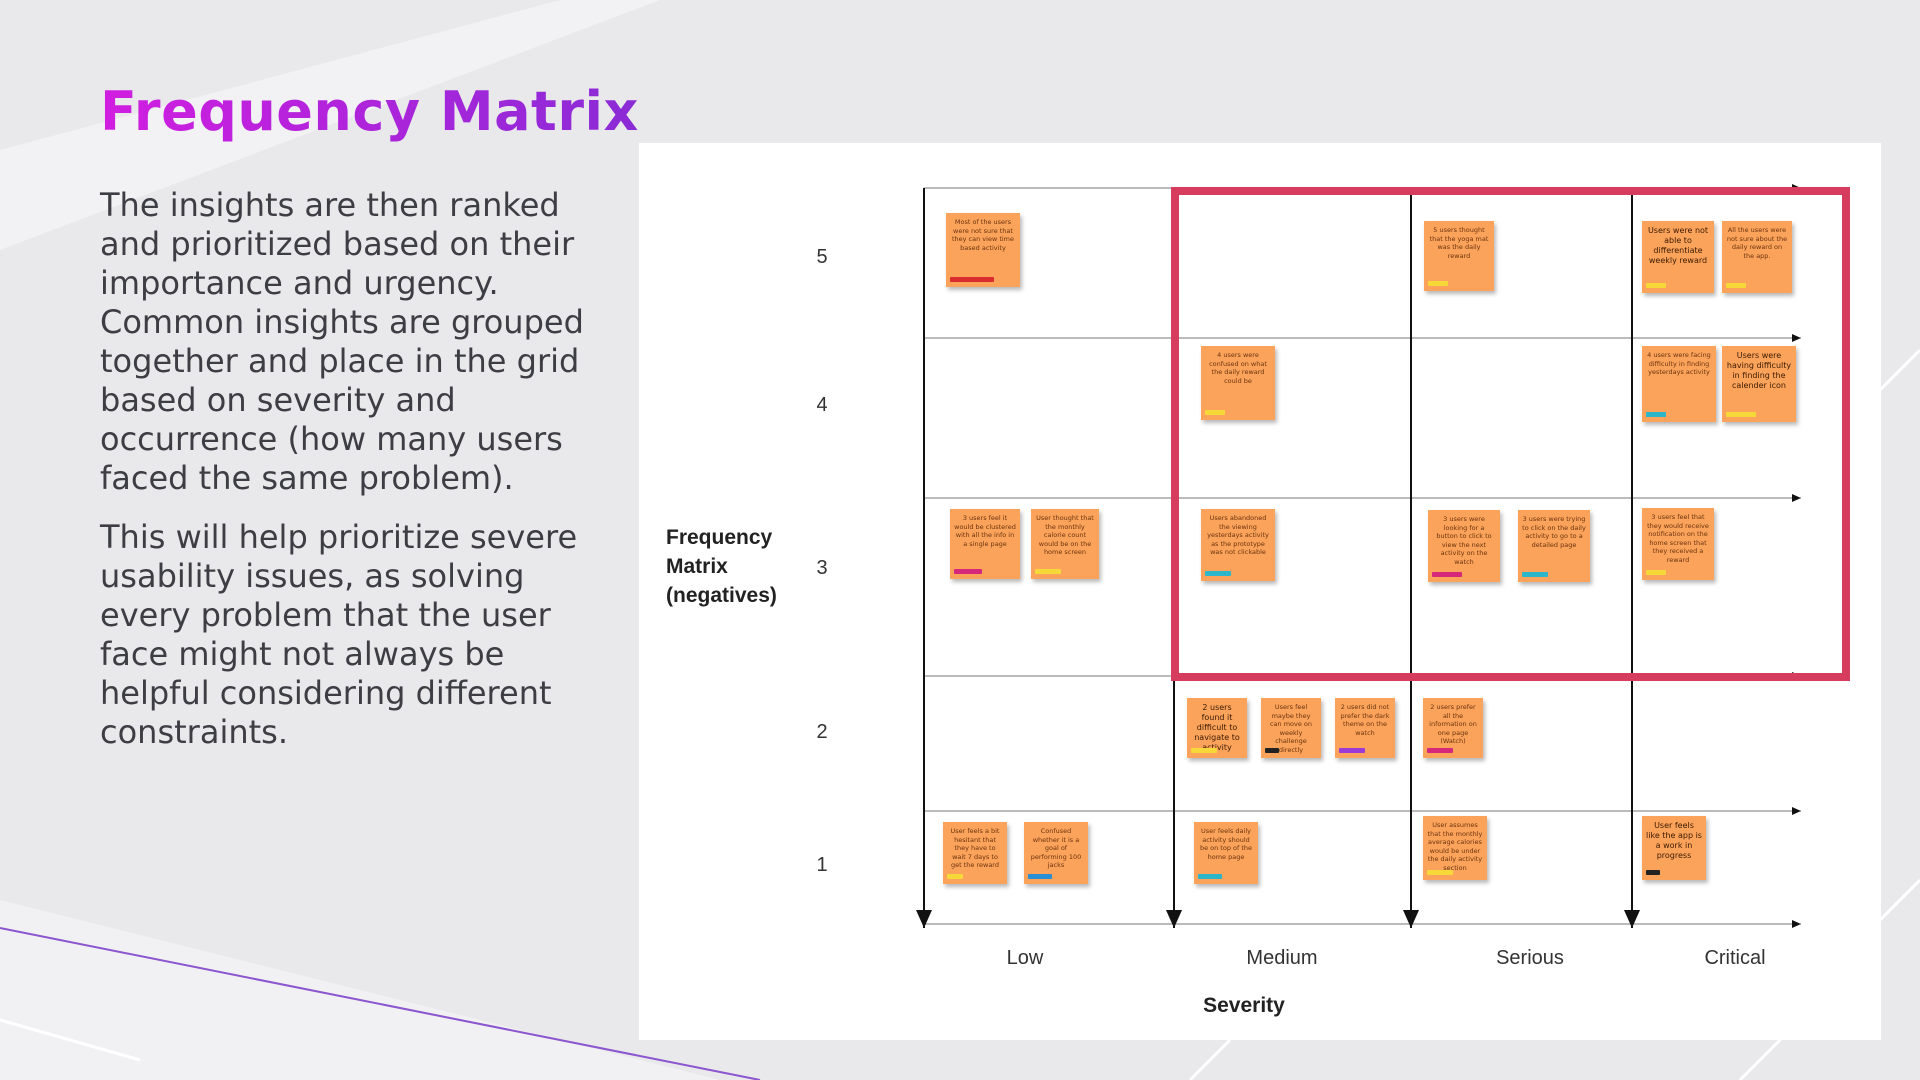  I want to click on column-label-serious: Serious, so click(1530, 958).